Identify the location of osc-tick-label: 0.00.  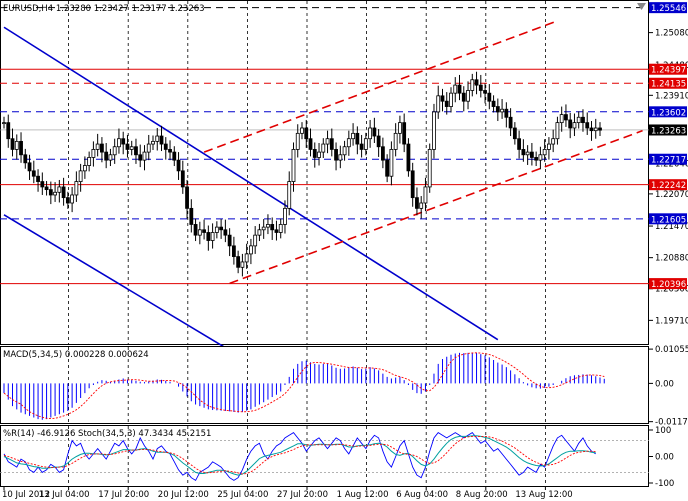
(664, 458).